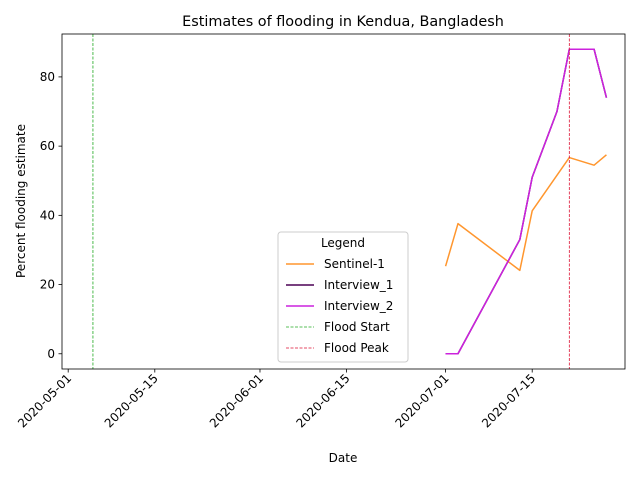 This screenshot has height=480, width=640. What do you see at coordinates (354, 264) in the screenshot?
I see `legend-label-sentinel-1: Sentinel-1` at bounding box center [354, 264].